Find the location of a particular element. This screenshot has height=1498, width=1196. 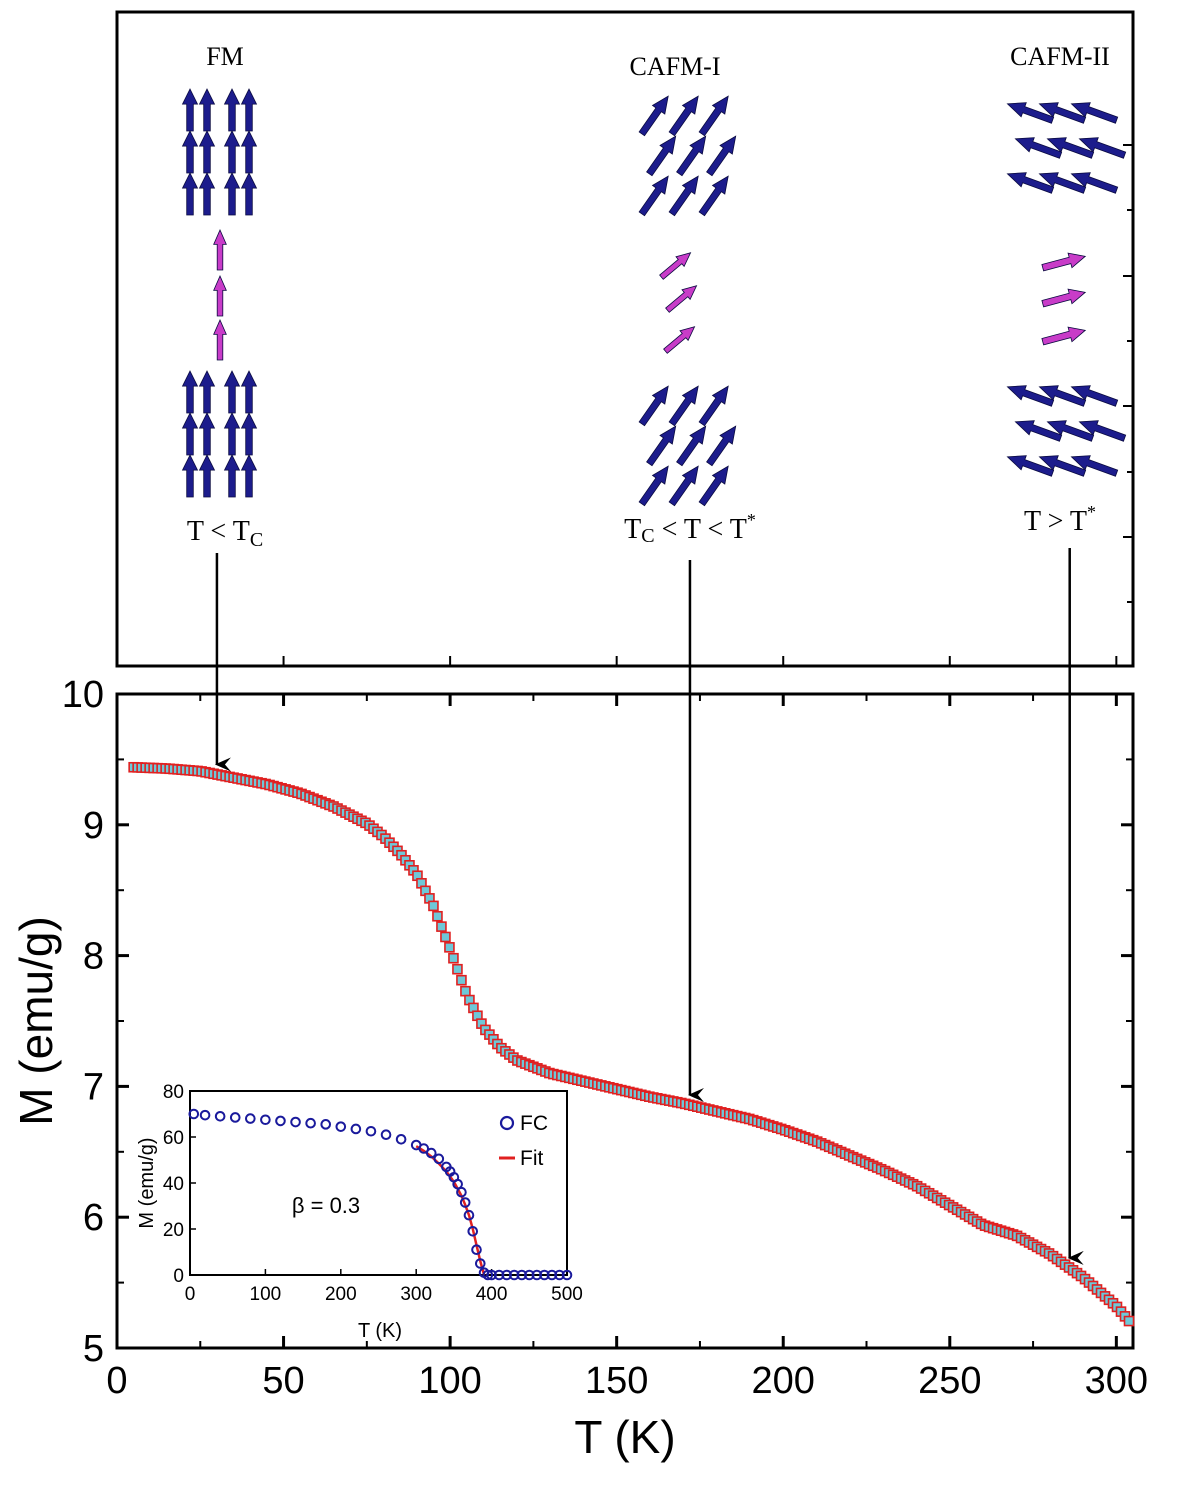

phase-cafm-i-condition: TC < T < T* is located at coordinates (690, 528).